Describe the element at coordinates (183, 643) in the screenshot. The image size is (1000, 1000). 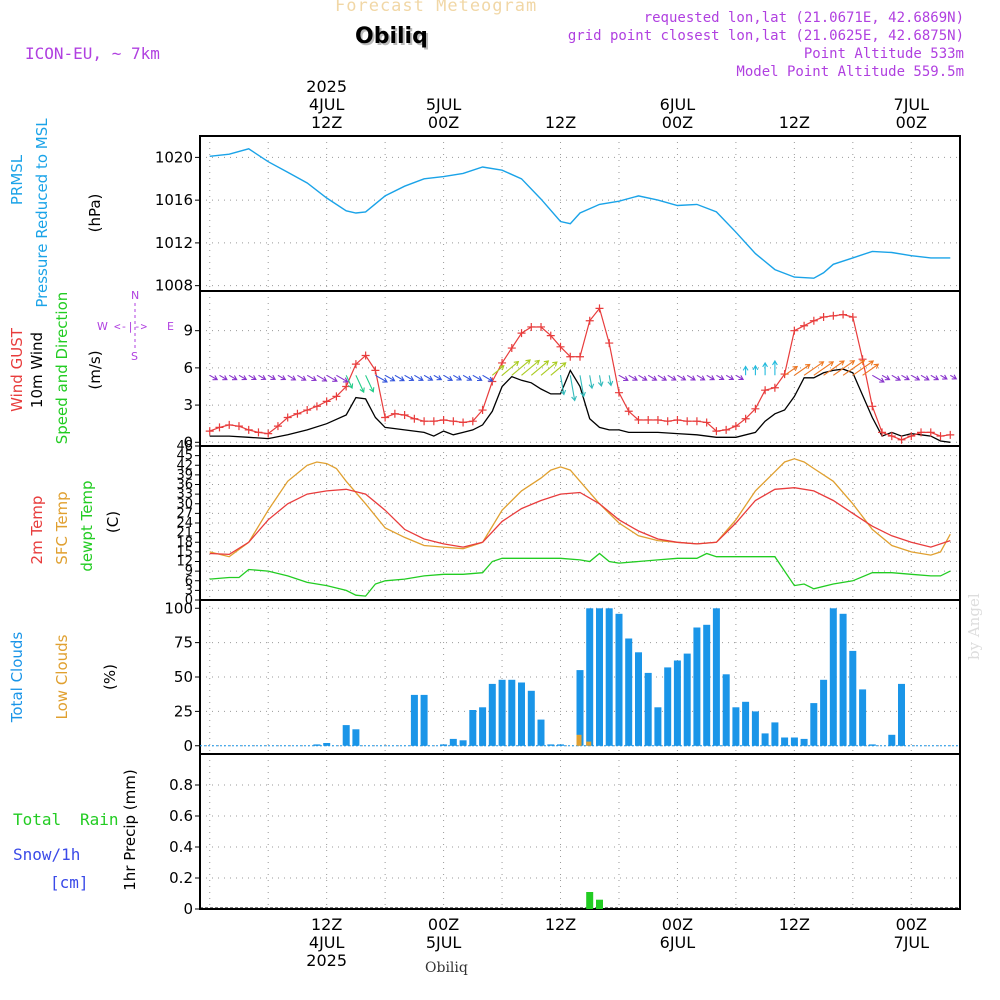
I see `clouds-ytick-label: 75` at that location.